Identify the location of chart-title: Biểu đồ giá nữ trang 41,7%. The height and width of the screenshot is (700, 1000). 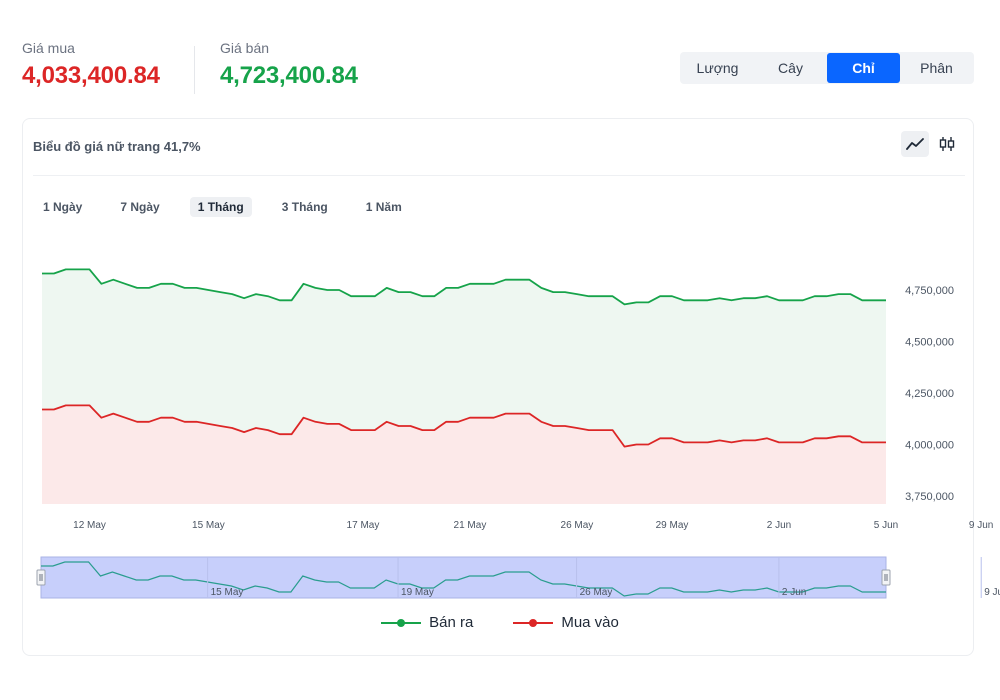
(117, 146).